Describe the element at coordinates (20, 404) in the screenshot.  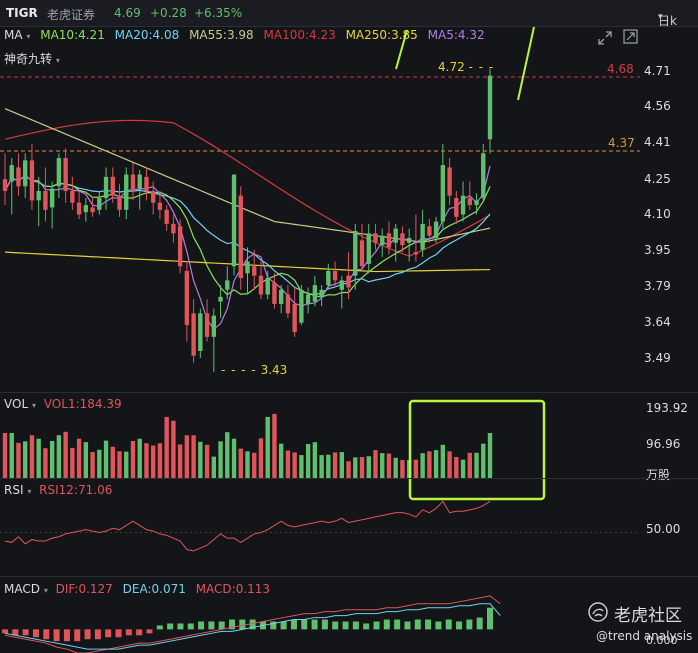
I see `volume-label: VOL ▾` at that location.